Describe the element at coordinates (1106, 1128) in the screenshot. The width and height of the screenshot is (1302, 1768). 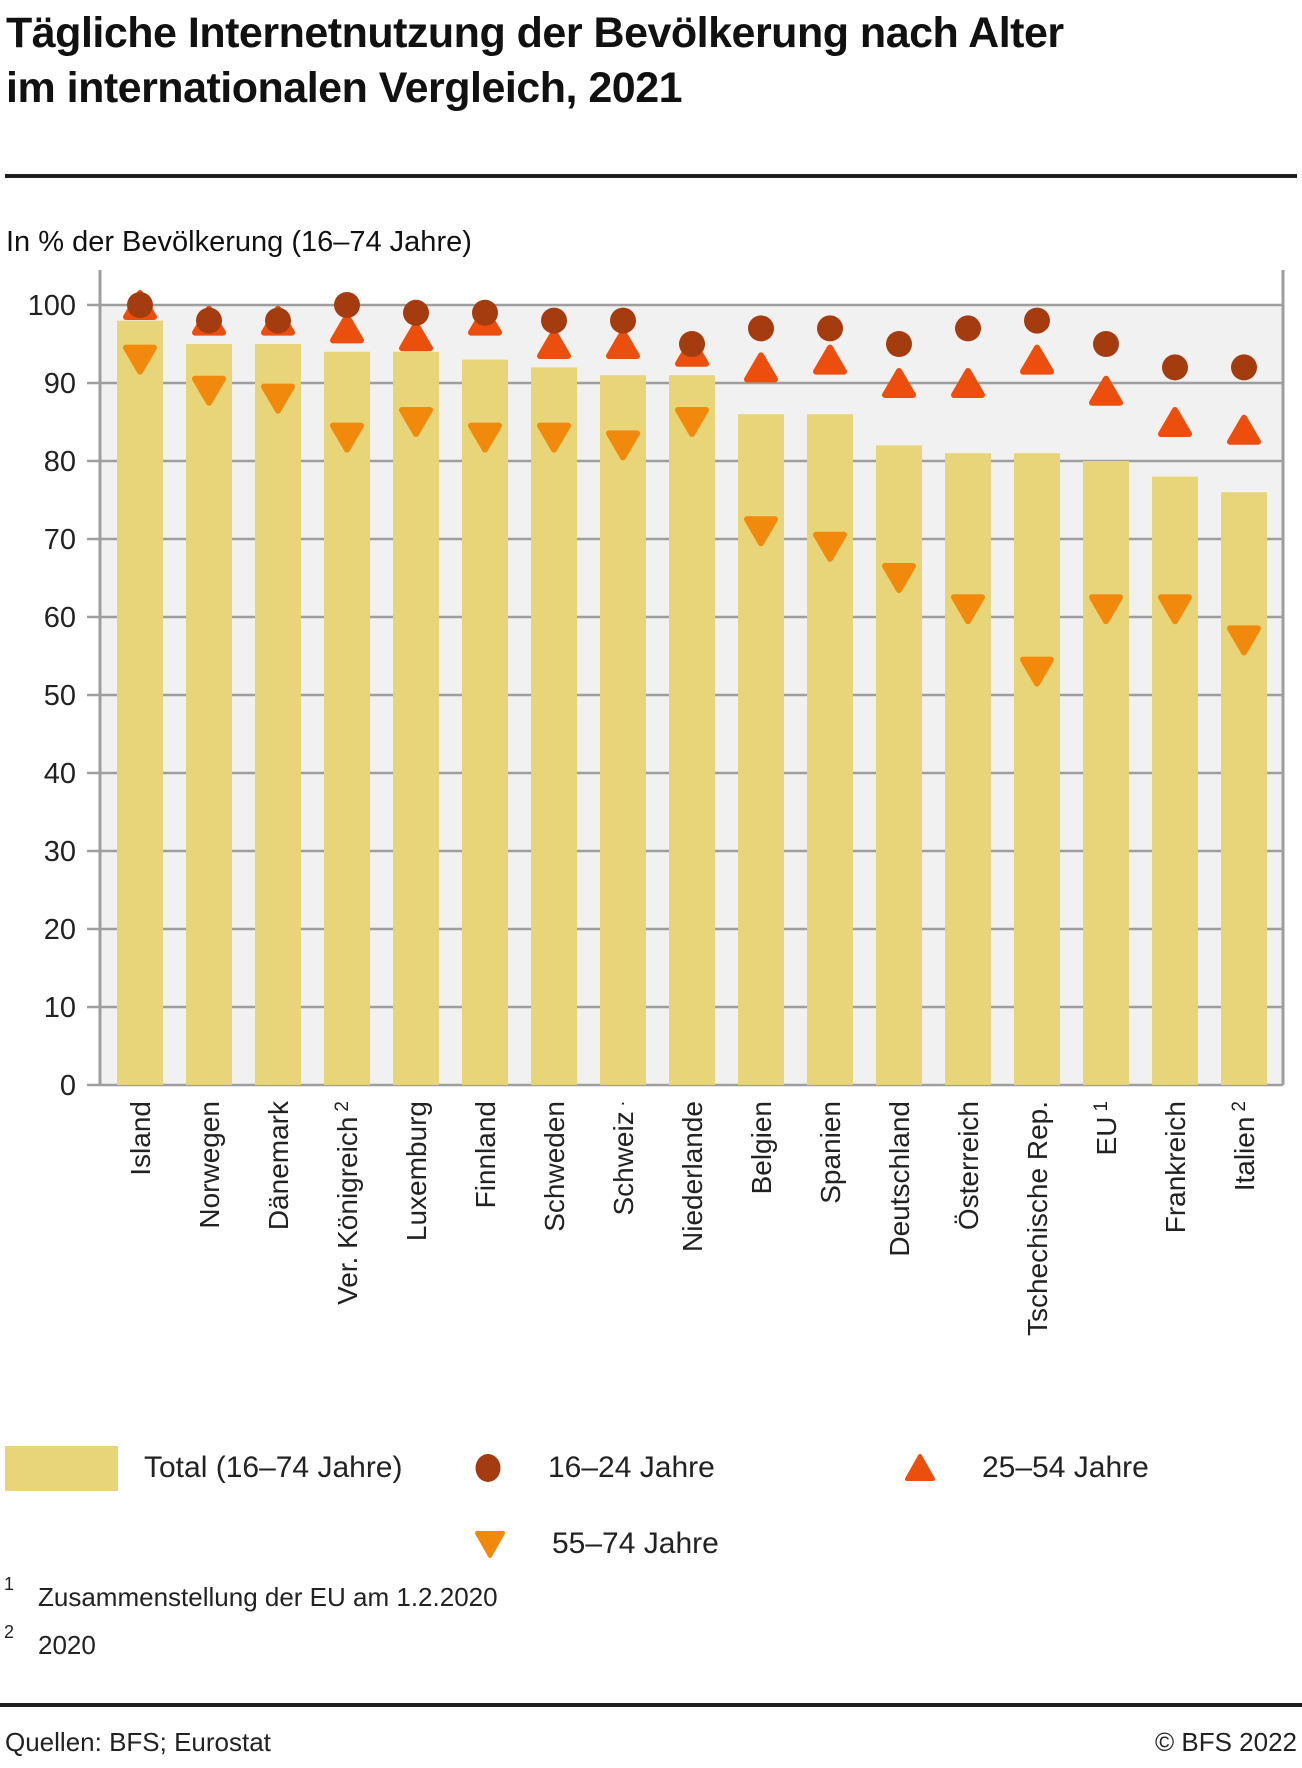
I see `svg-text: EU1` at that location.